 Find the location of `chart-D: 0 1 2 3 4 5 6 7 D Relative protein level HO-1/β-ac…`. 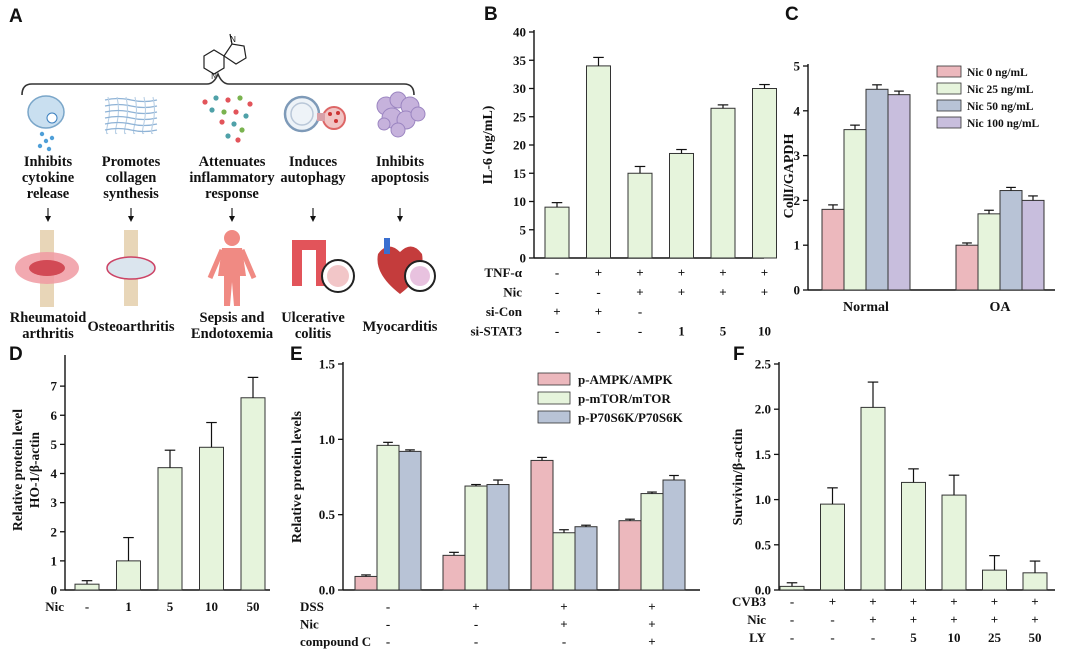

chart-D: 0 1 2 3 4 5 6 7 D Relative protein level HO-1/β-ac… is located at coordinates (139, 479).